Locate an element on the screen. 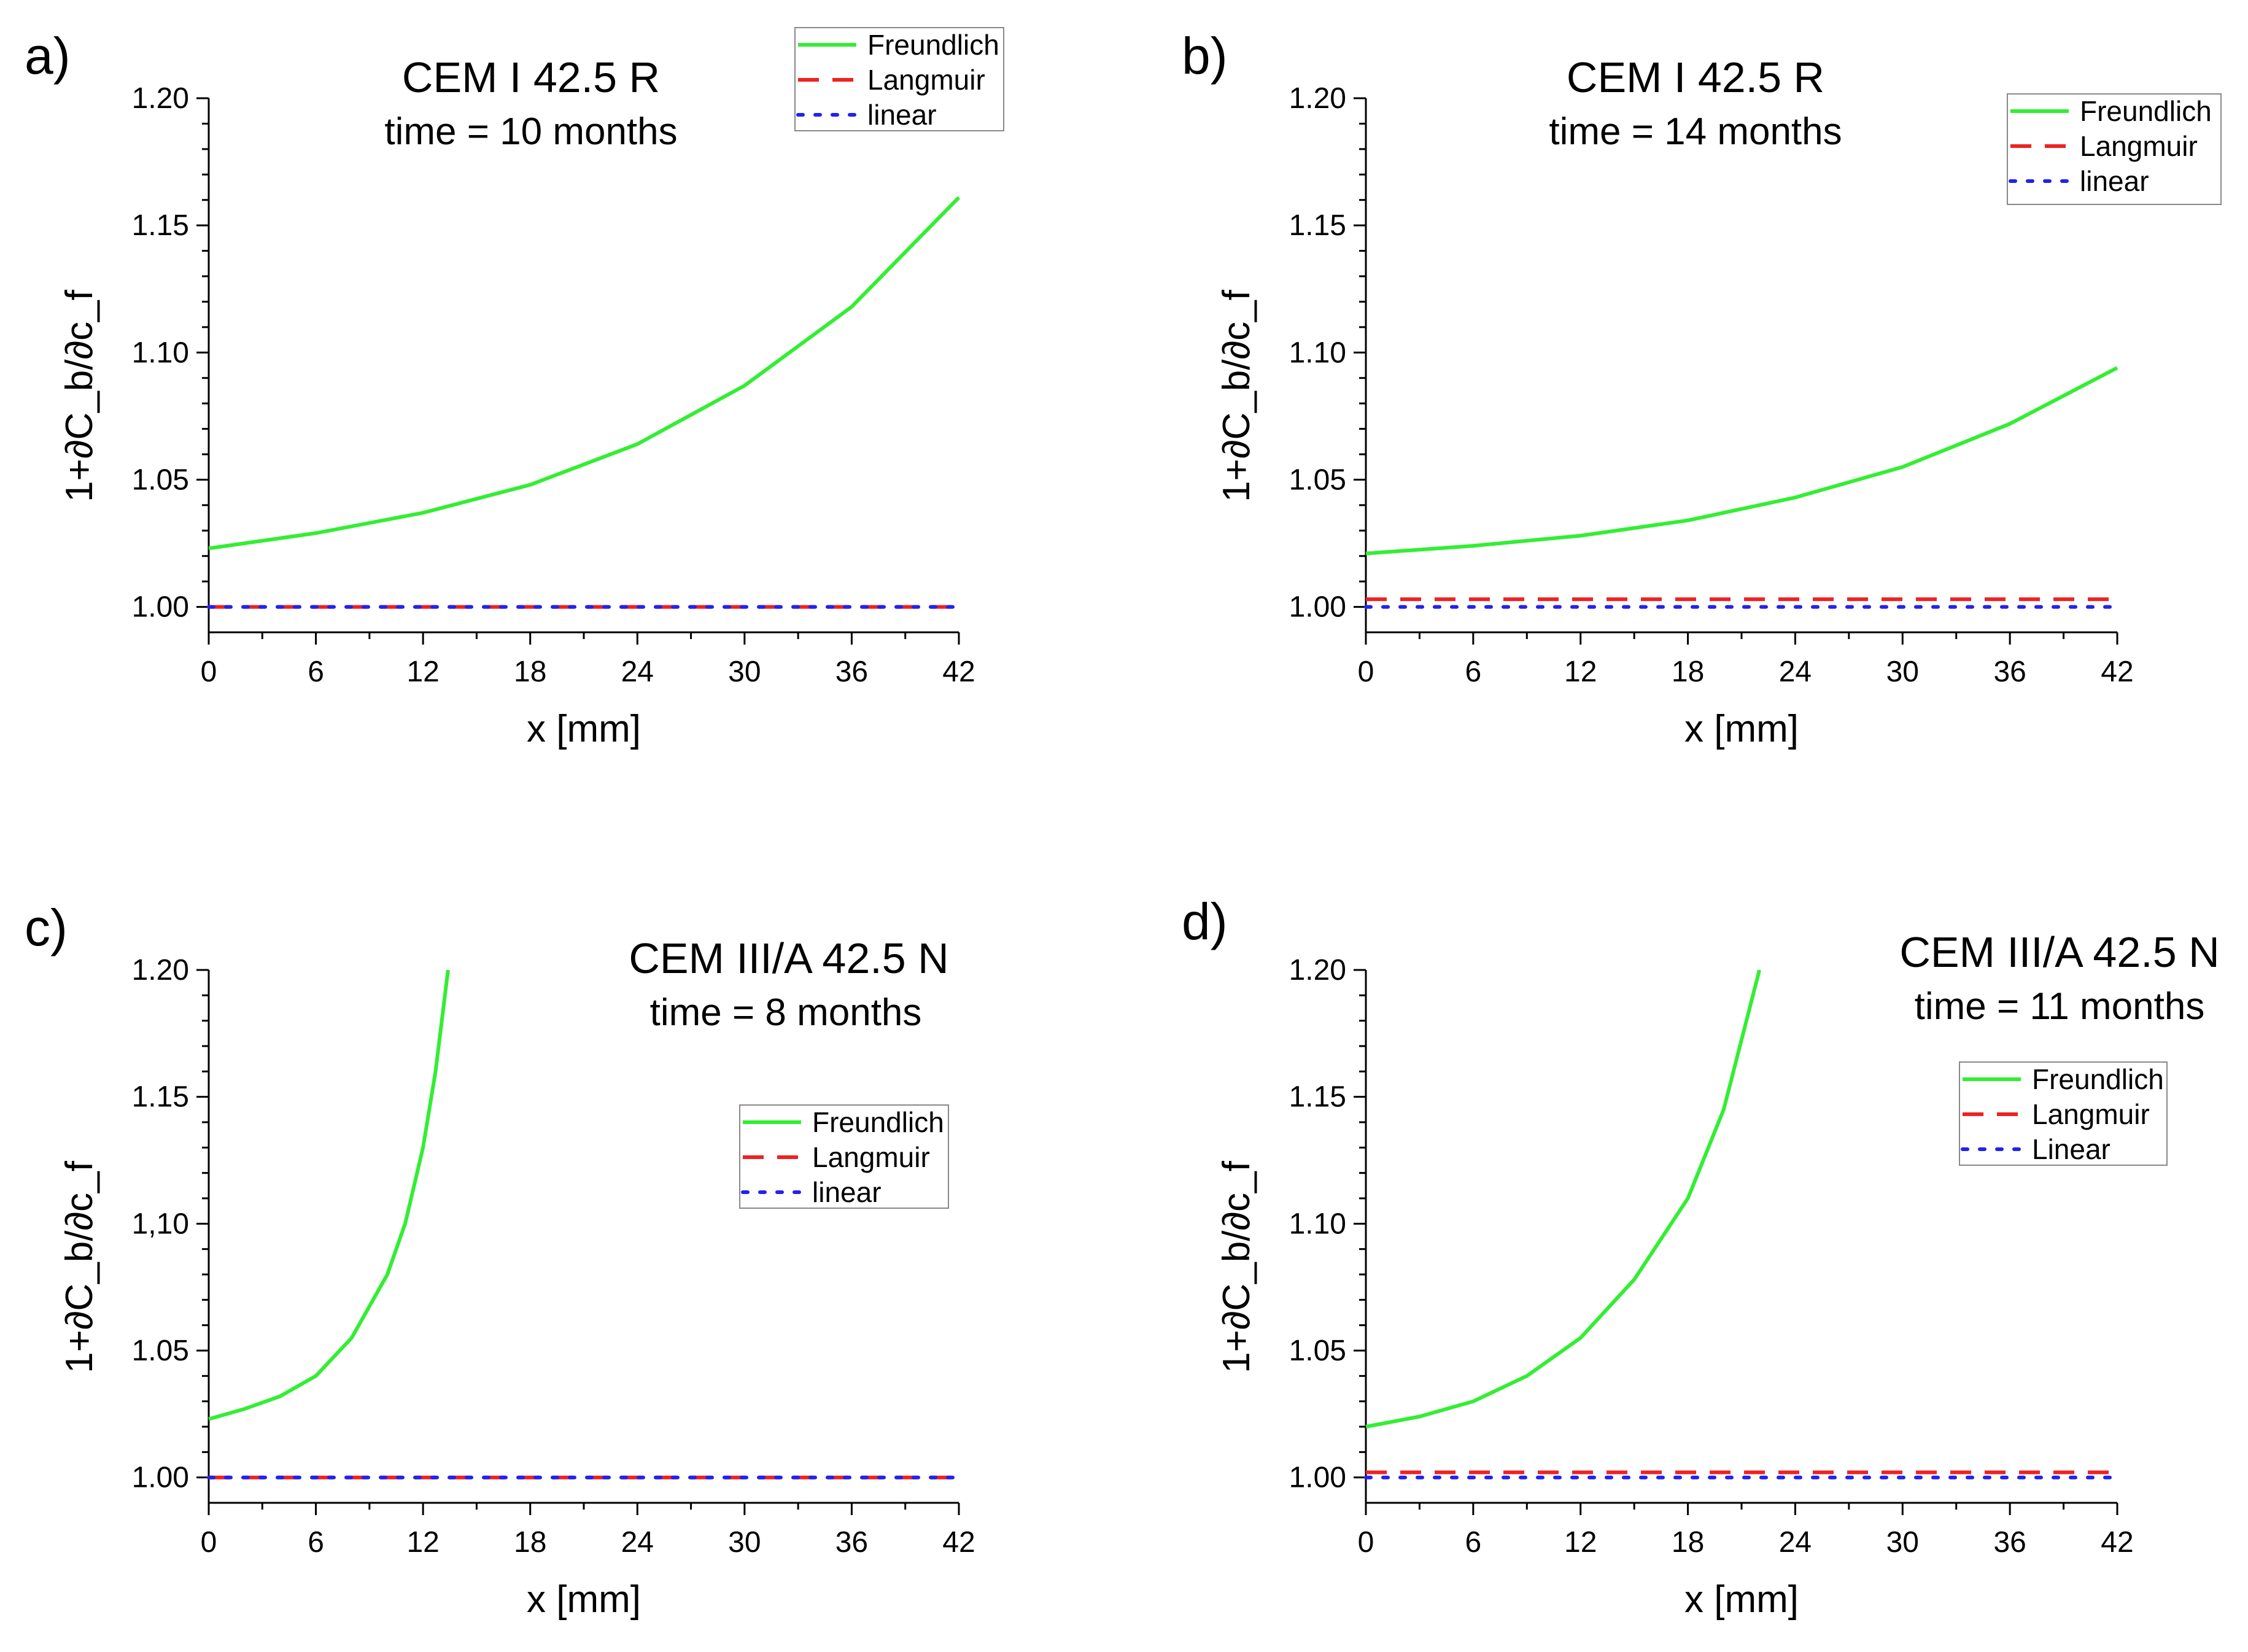  chart-subtitle: time = 8 months is located at coordinates (786, 1013).